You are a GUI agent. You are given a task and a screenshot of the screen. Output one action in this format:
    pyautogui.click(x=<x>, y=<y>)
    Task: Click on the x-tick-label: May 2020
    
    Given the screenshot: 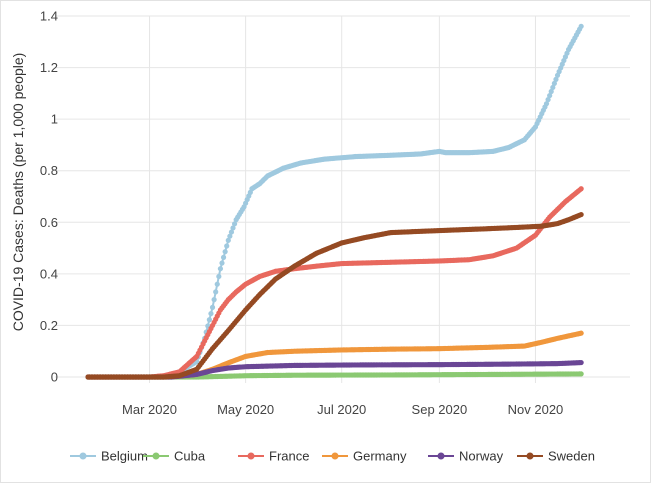 What is the action you would take?
    pyautogui.click(x=245, y=409)
    